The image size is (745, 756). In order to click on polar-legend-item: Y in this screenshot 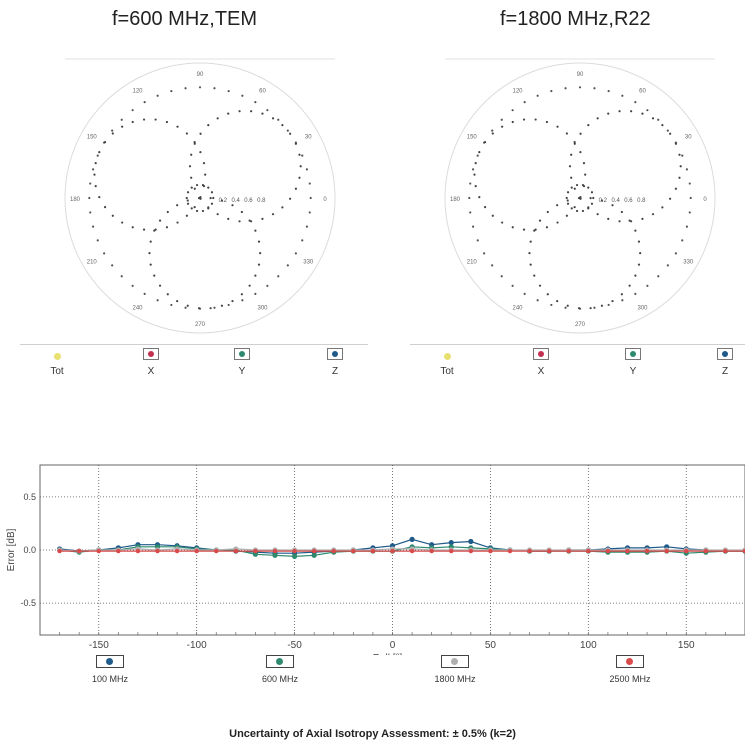, I will do `click(633, 362)`.